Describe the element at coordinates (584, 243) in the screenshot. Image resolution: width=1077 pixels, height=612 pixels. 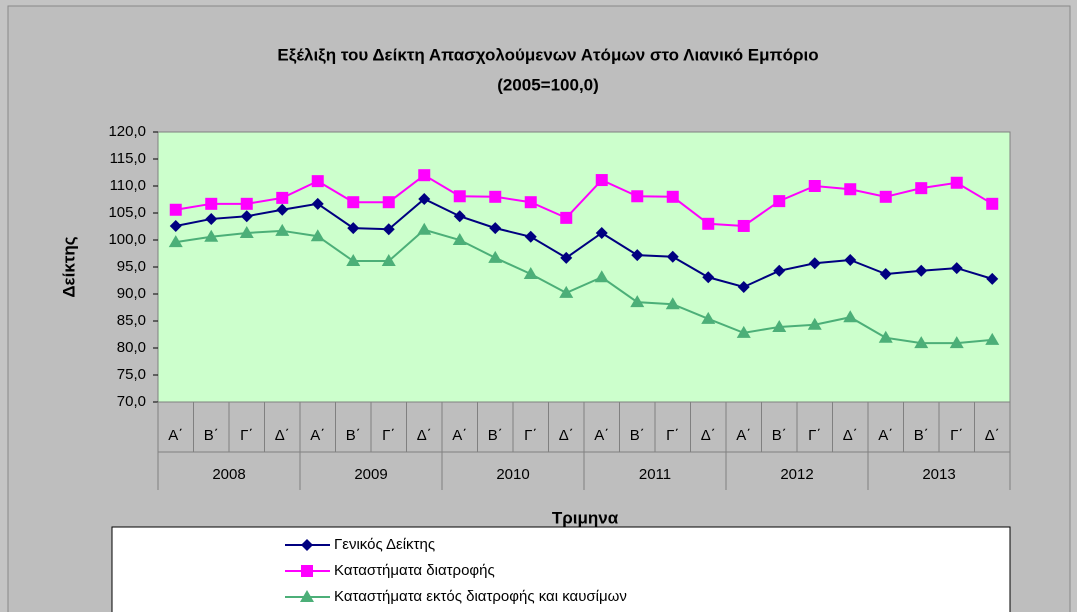
I see `series-line` at that location.